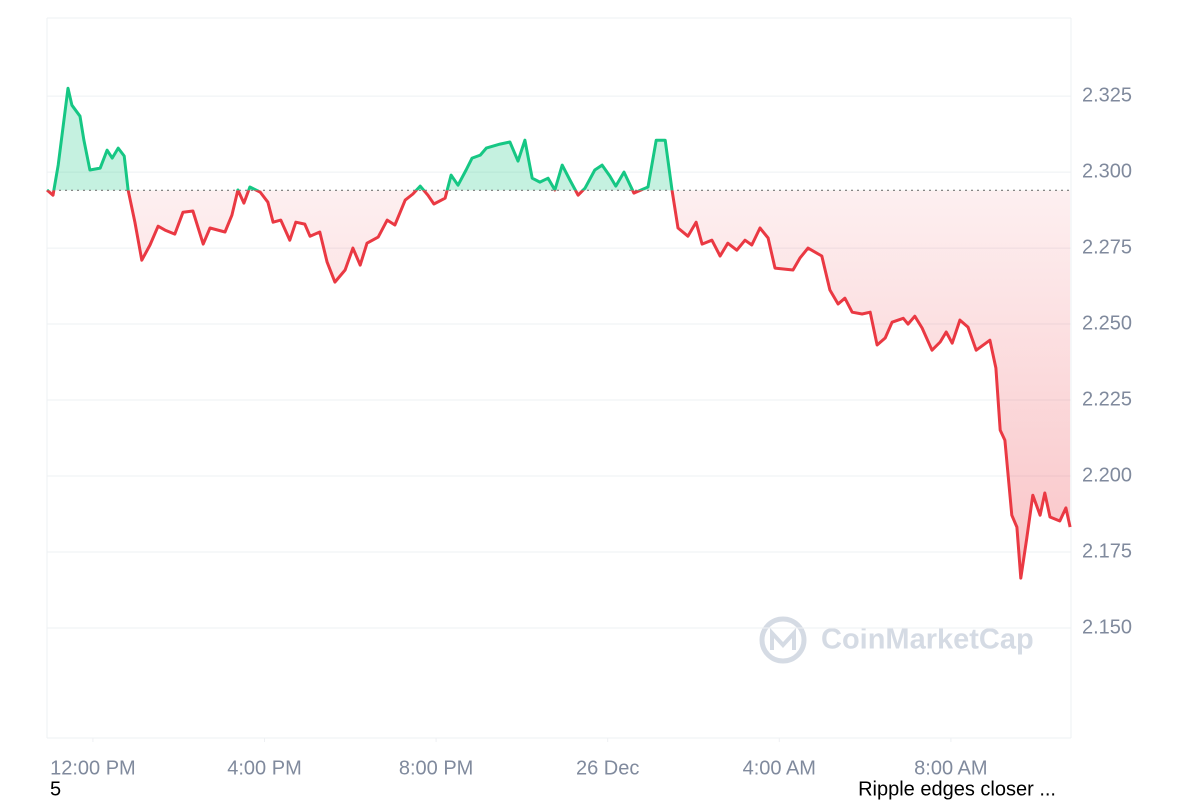 The width and height of the screenshot is (1200, 805). What do you see at coordinates (55, 789) in the screenshot?
I see `footer-left: 5` at bounding box center [55, 789].